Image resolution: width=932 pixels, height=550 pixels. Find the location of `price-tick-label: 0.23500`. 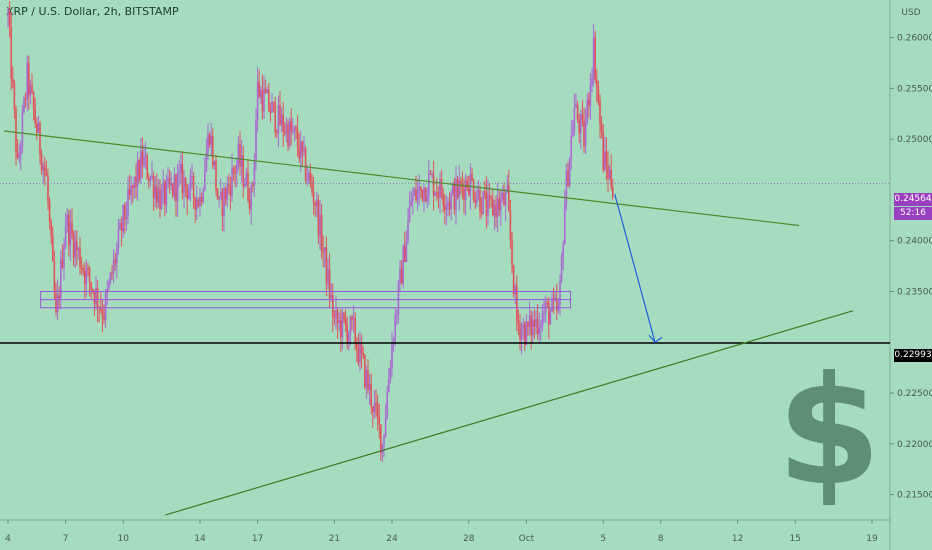

price-tick-label: 0.23500 is located at coordinates (914, 292).